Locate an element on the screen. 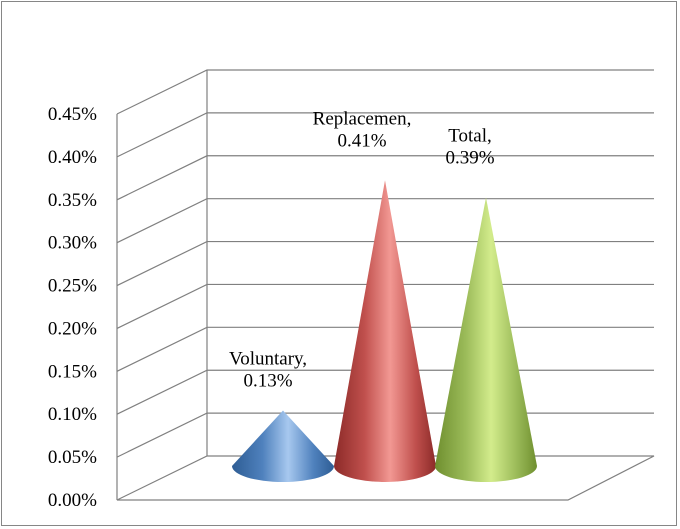  y-tick-label: 0.10% is located at coordinates (72, 414).